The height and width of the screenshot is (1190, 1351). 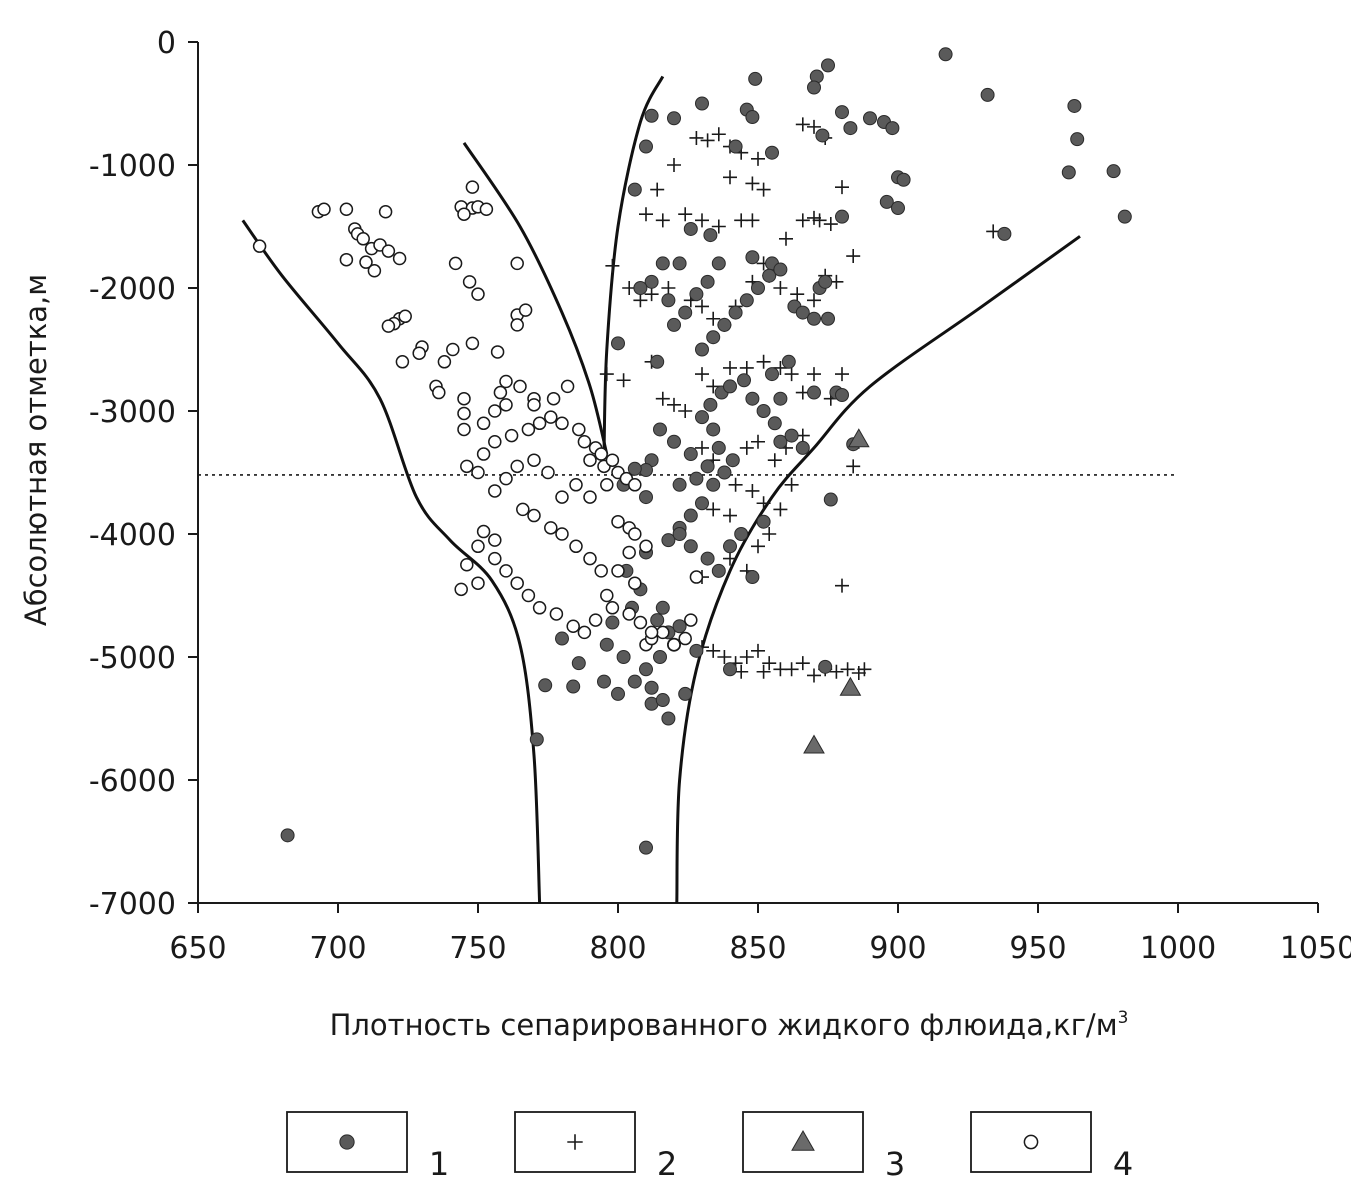 What do you see at coordinates (633, 265) in the screenshot?
I see `boundary-curve` at bounding box center [633, 265].